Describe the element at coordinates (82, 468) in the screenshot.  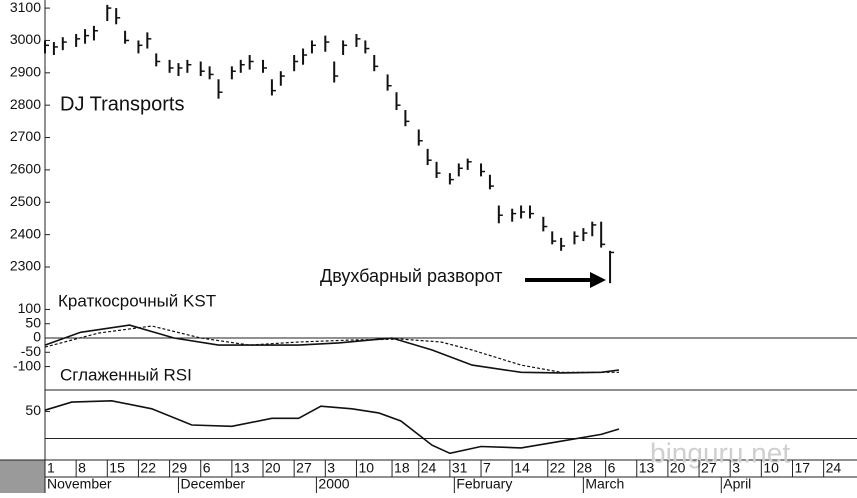
I see `x-tick-label: 8` at that location.